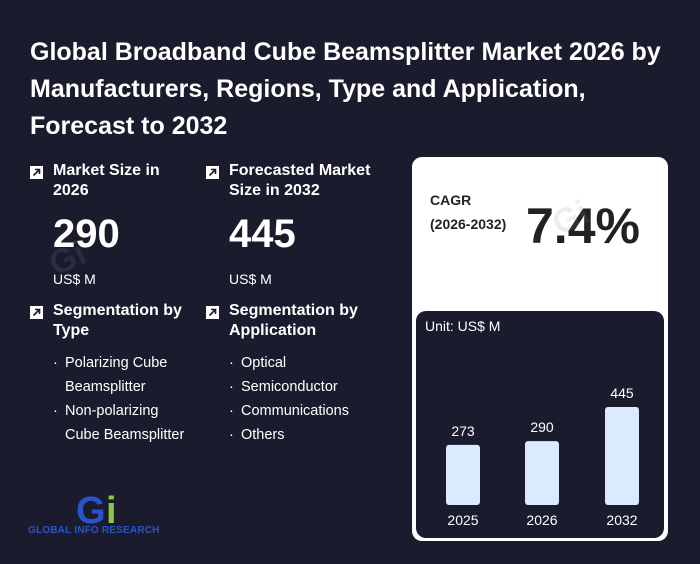  I want to click on segmentation-application-label: Segmentation by Application, so click(293, 320).